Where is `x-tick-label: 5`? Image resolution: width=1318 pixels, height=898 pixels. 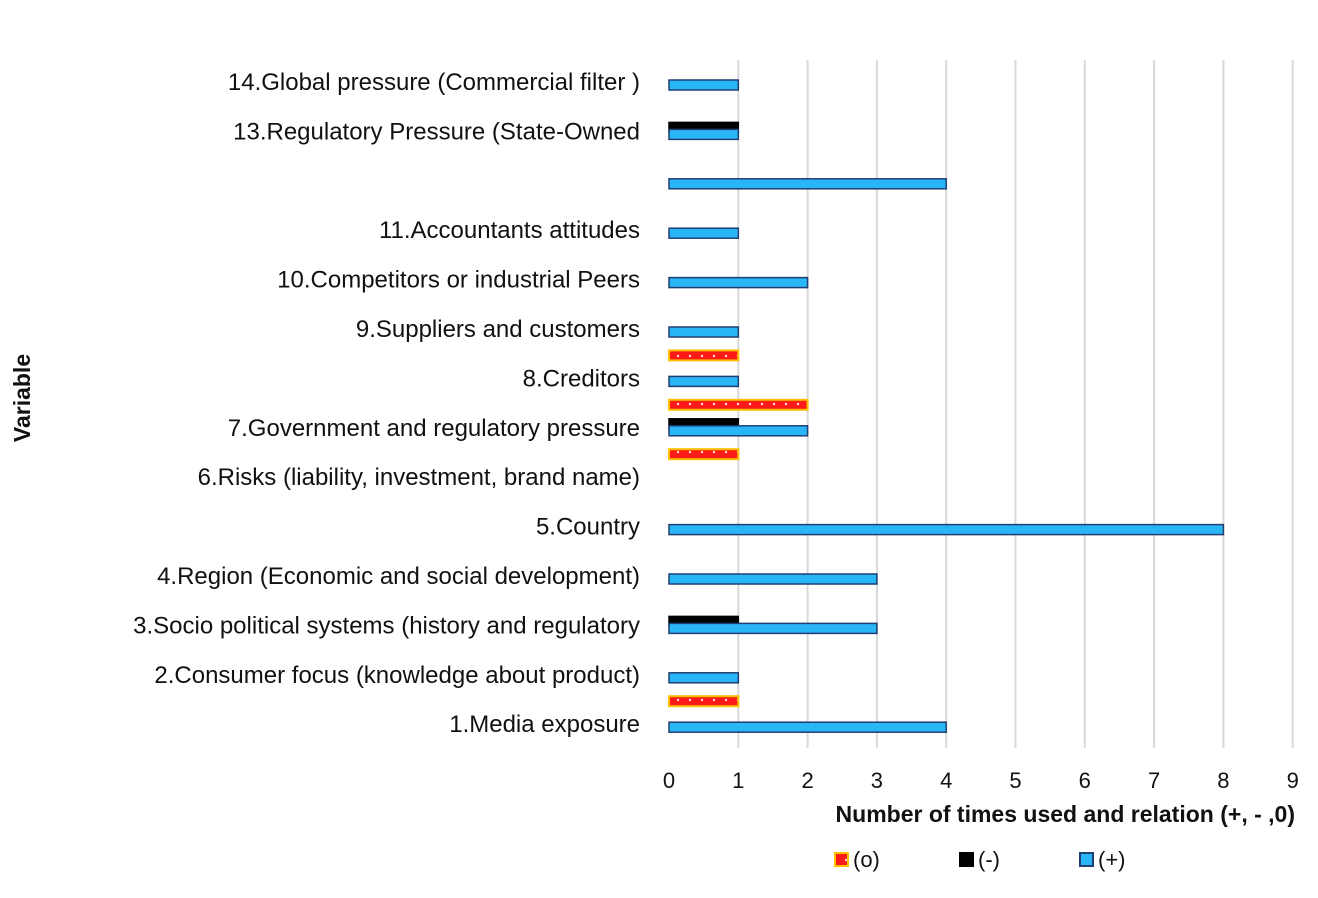
x-tick-label: 5 is located at coordinates (1015, 780).